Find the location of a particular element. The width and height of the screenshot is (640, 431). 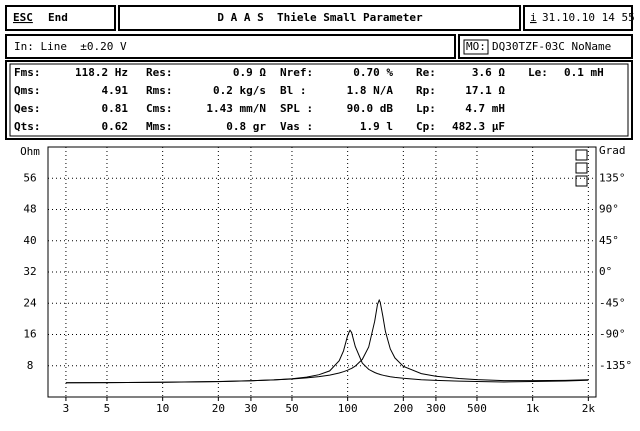

y2-tick-label: -45° is located at coordinates (612, 302).